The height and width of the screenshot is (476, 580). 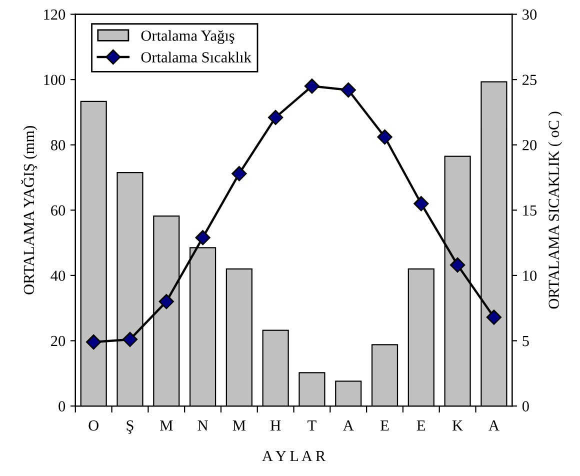 I want to click on y-tick-label: 40, so click(x=58, y=275).